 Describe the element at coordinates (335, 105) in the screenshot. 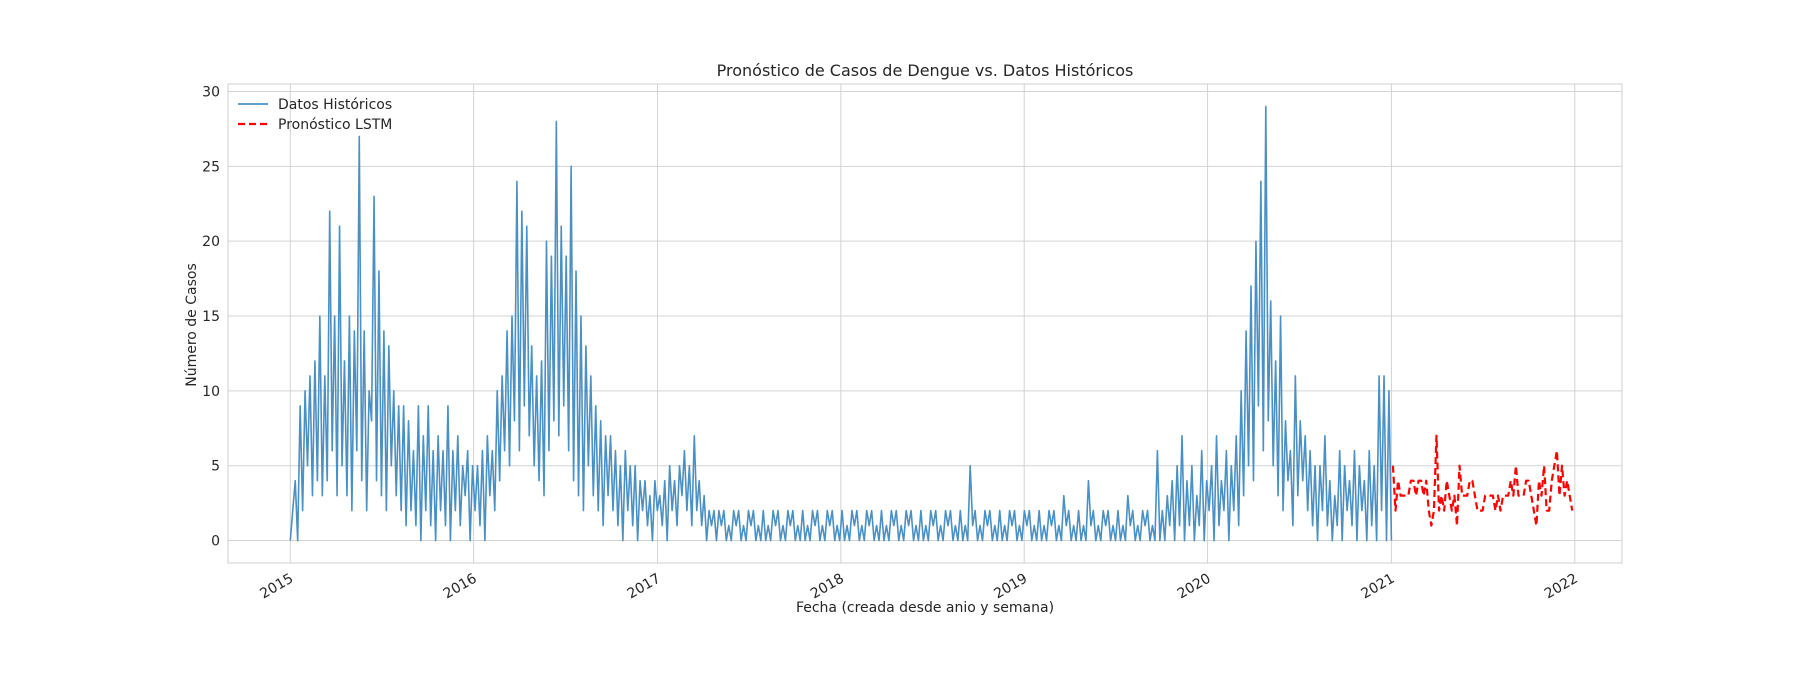

I see `legend-label: Datos Históricos` at that location.